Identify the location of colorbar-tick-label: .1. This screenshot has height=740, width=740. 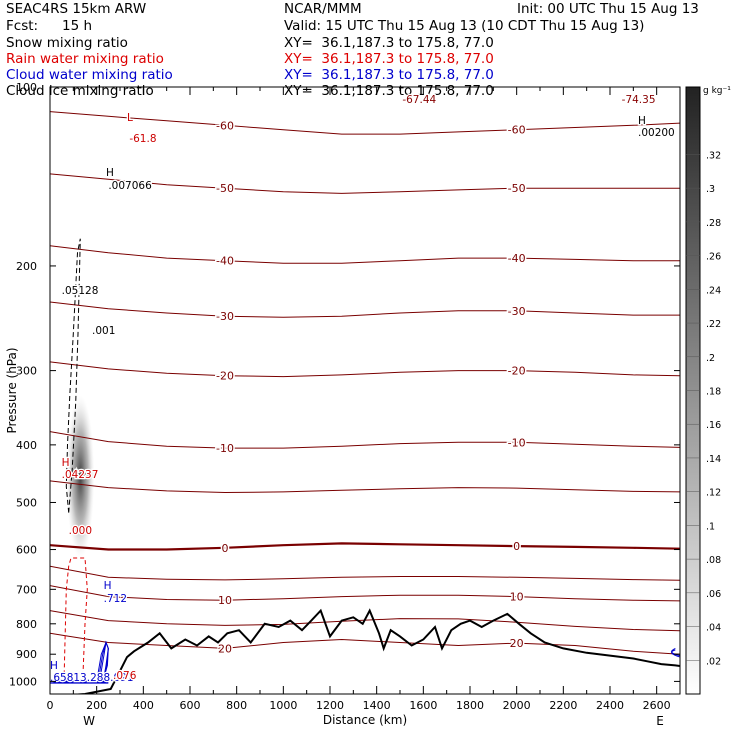
(710, 526).